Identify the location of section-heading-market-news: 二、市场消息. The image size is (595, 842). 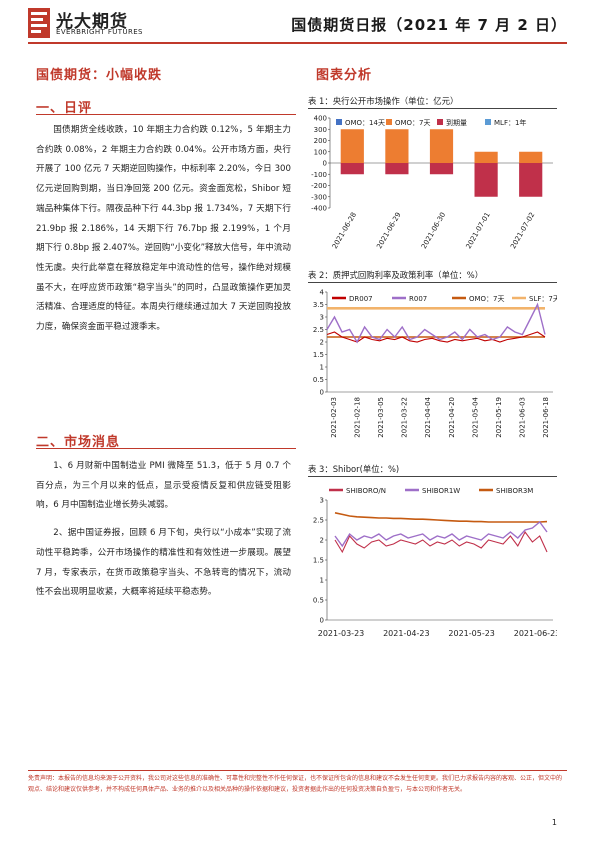
(78, 442).